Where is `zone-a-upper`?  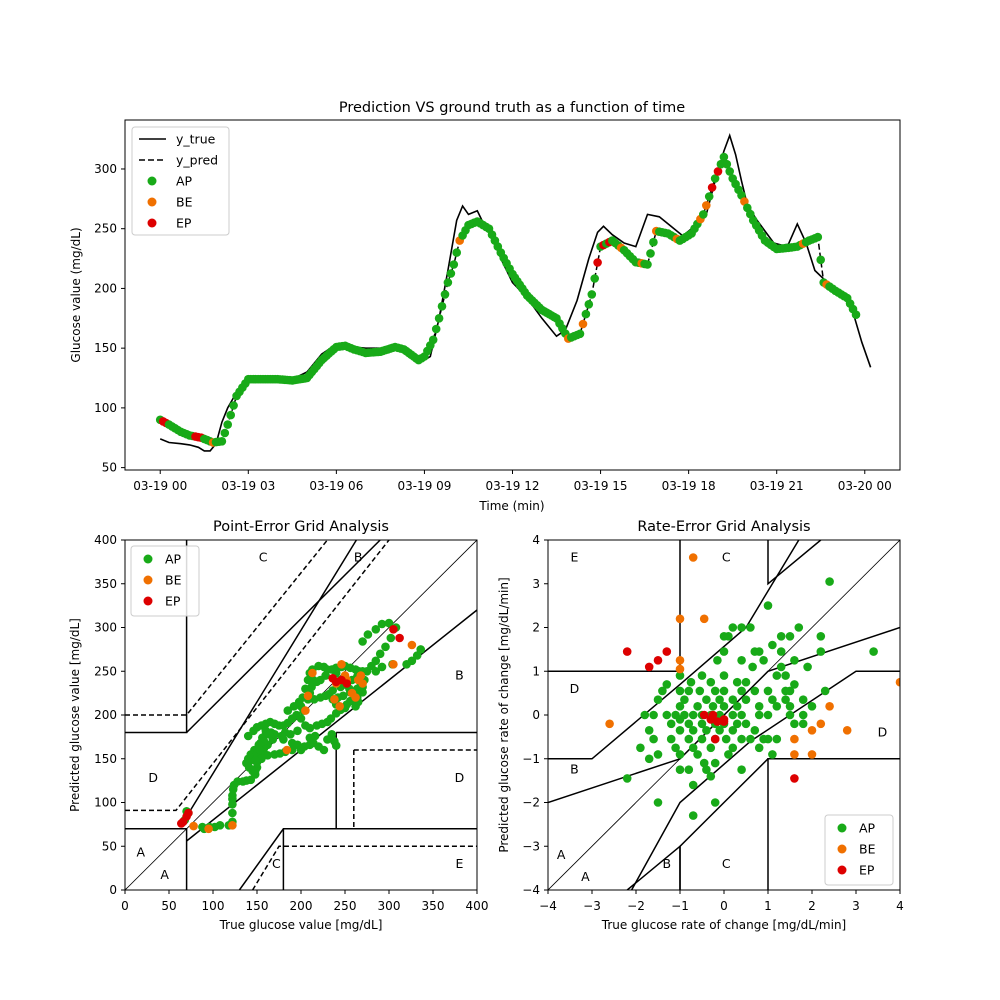
zone-a-upper is located at coordinates (271, 678).